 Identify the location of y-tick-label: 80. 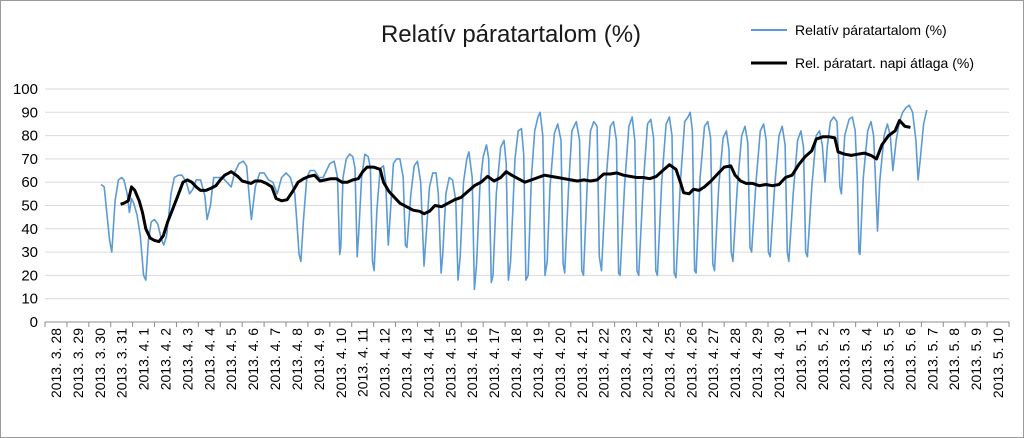
(29, 136).